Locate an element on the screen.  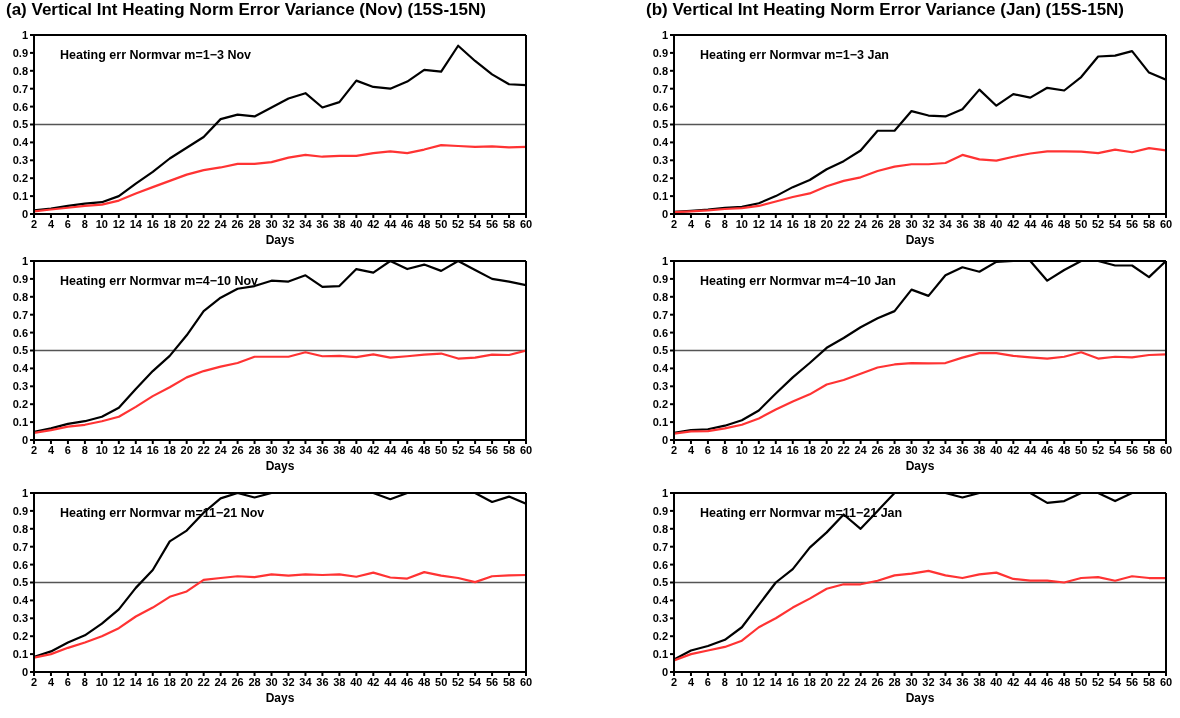
x-tick-label: 38 is located at coordinates (979, 681).